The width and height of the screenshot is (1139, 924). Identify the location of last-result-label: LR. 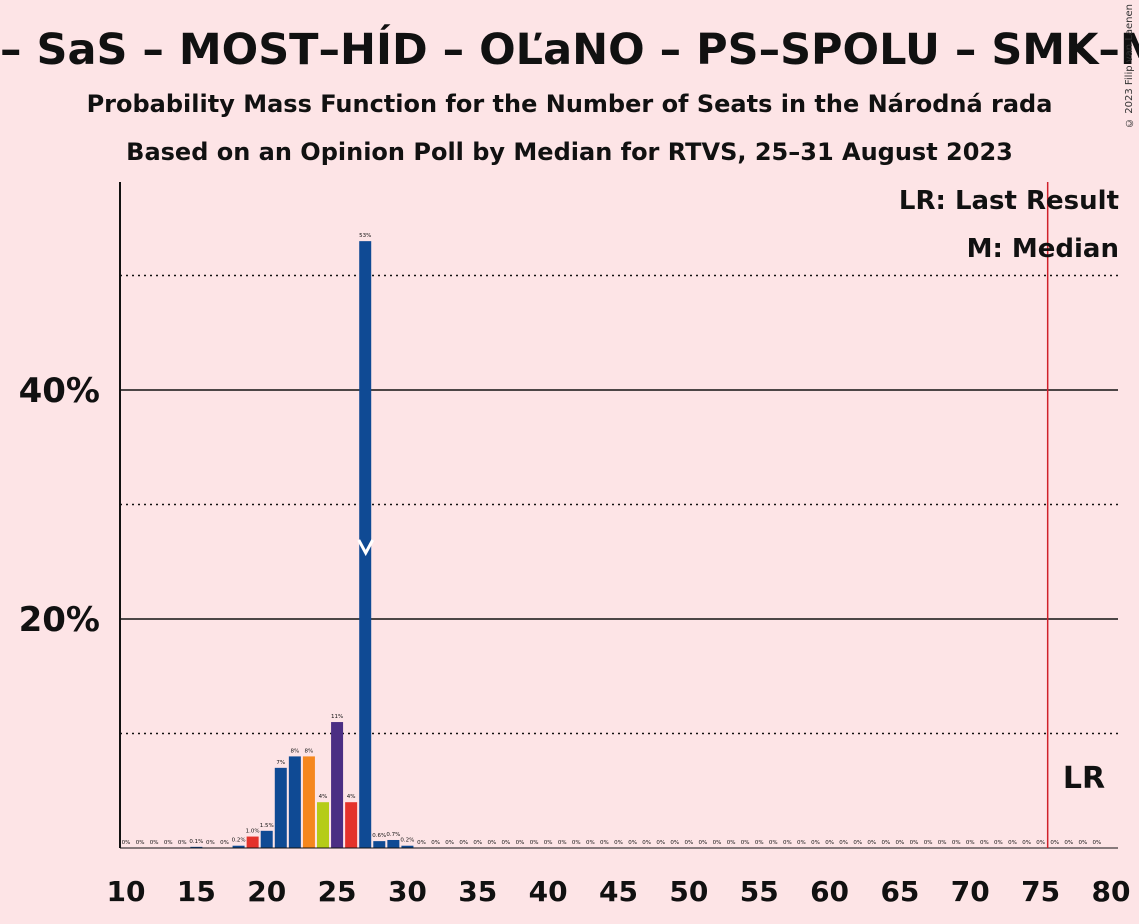
(1084, 778).